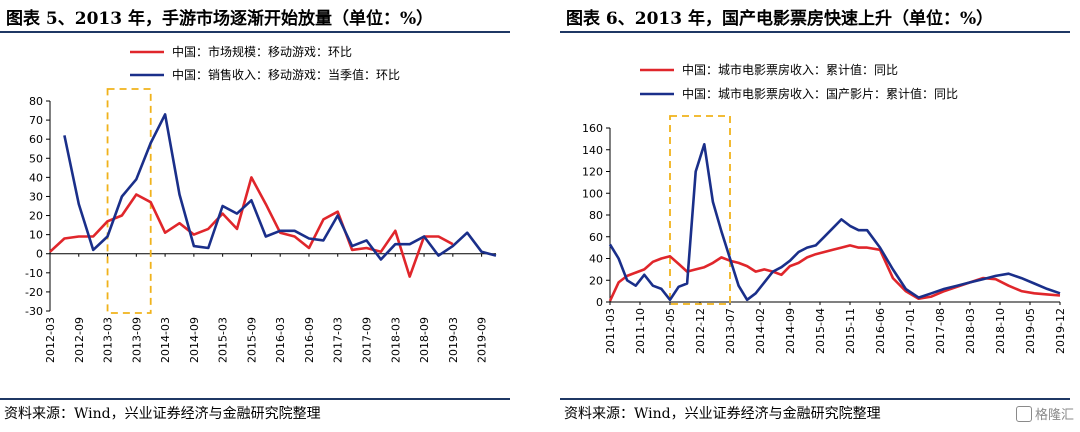  What do you see at coordinates (592, 150) in the screenshot?
I see `y-tick-label: 140` at bounding box center [592, 150].